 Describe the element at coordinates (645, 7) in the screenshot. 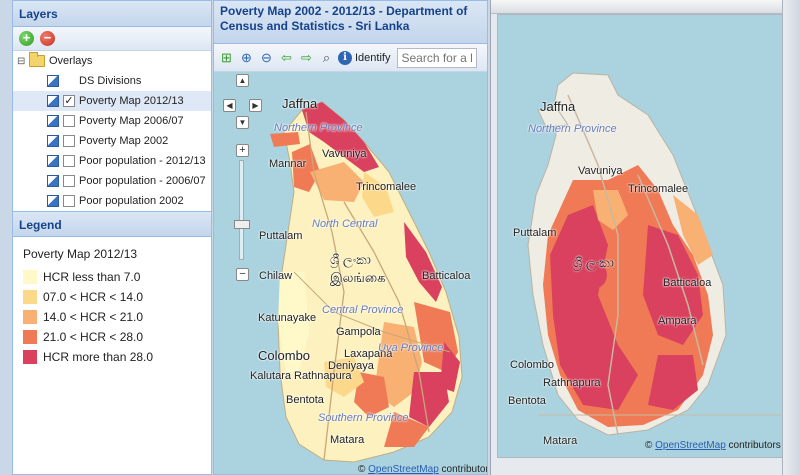

I see `background-window-titlebar` at that location.